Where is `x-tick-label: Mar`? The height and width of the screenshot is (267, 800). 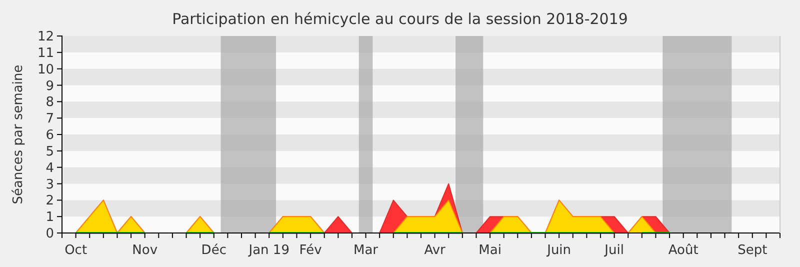
x-tick-label: Mar is located at coordinates (366, 250).